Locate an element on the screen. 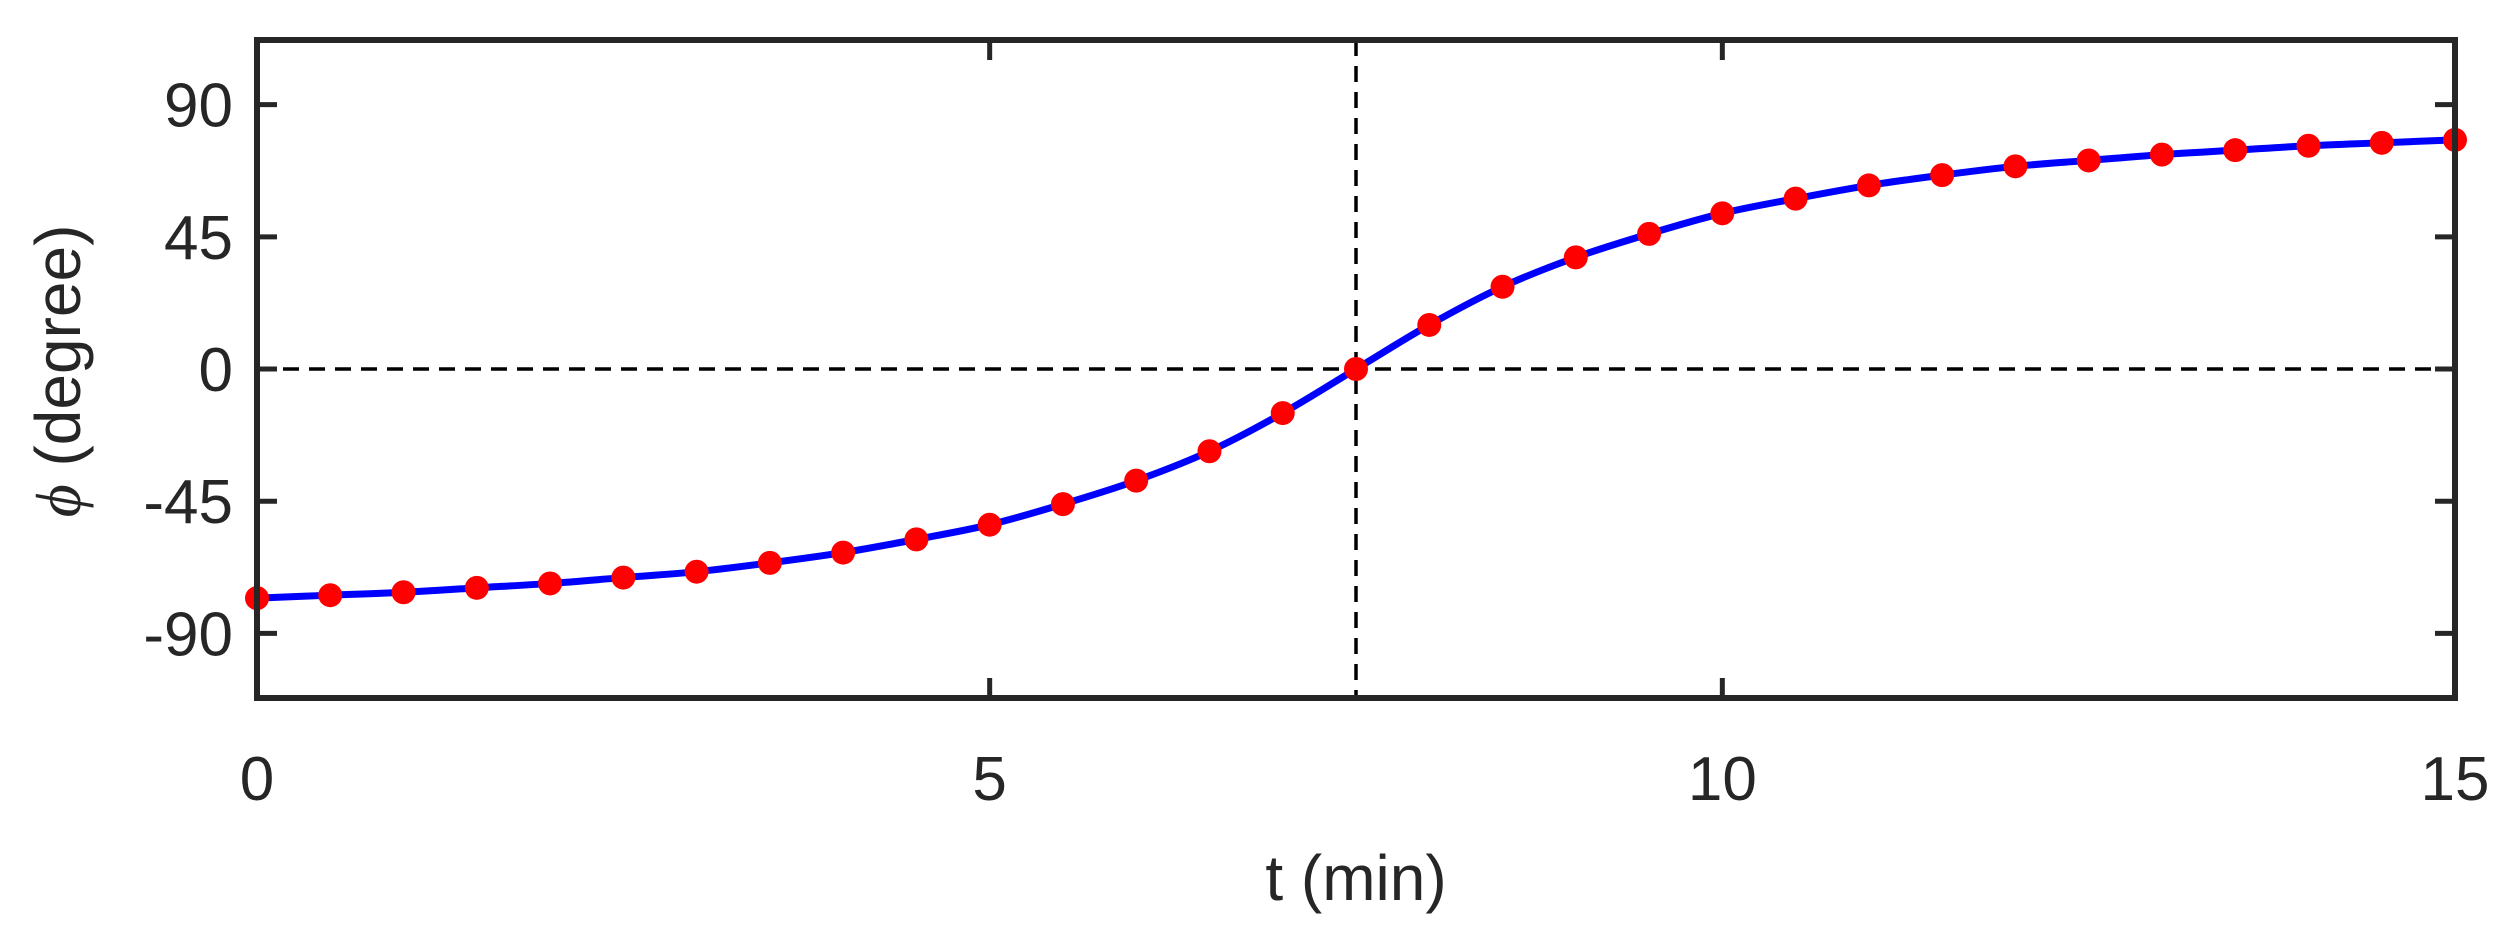  x-tick-label: 0 is located at coordinates (257, 779).